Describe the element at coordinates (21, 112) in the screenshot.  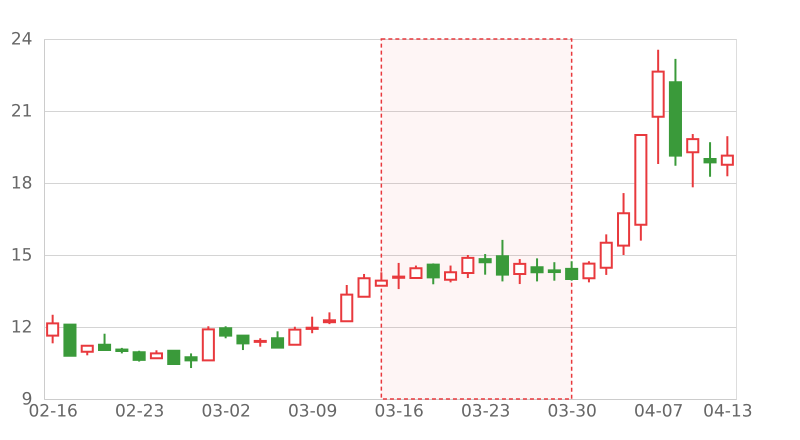
I see `y-tick-label: 21` at that location.